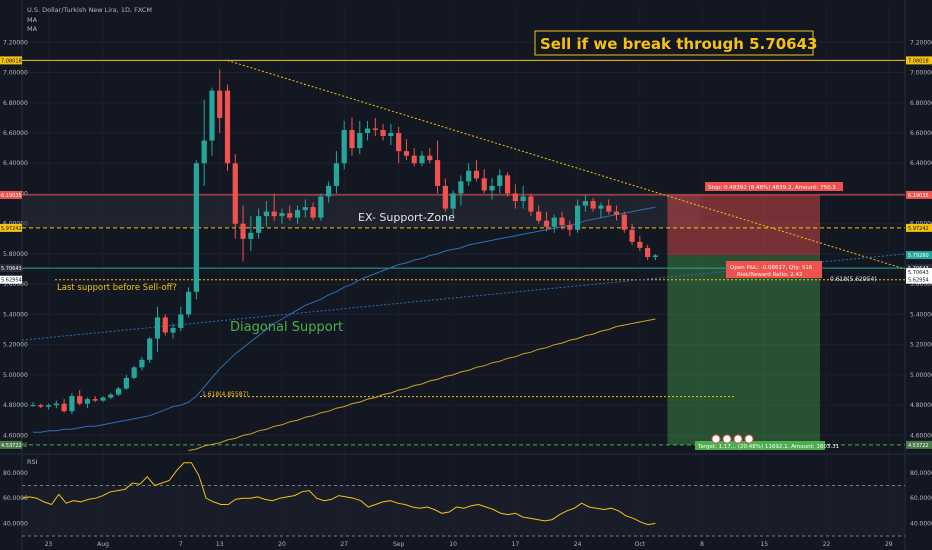 Image resolution: width=932 pixels, height=550 pixels. I want to click on x-tick-label: 27, so click(344, 544).